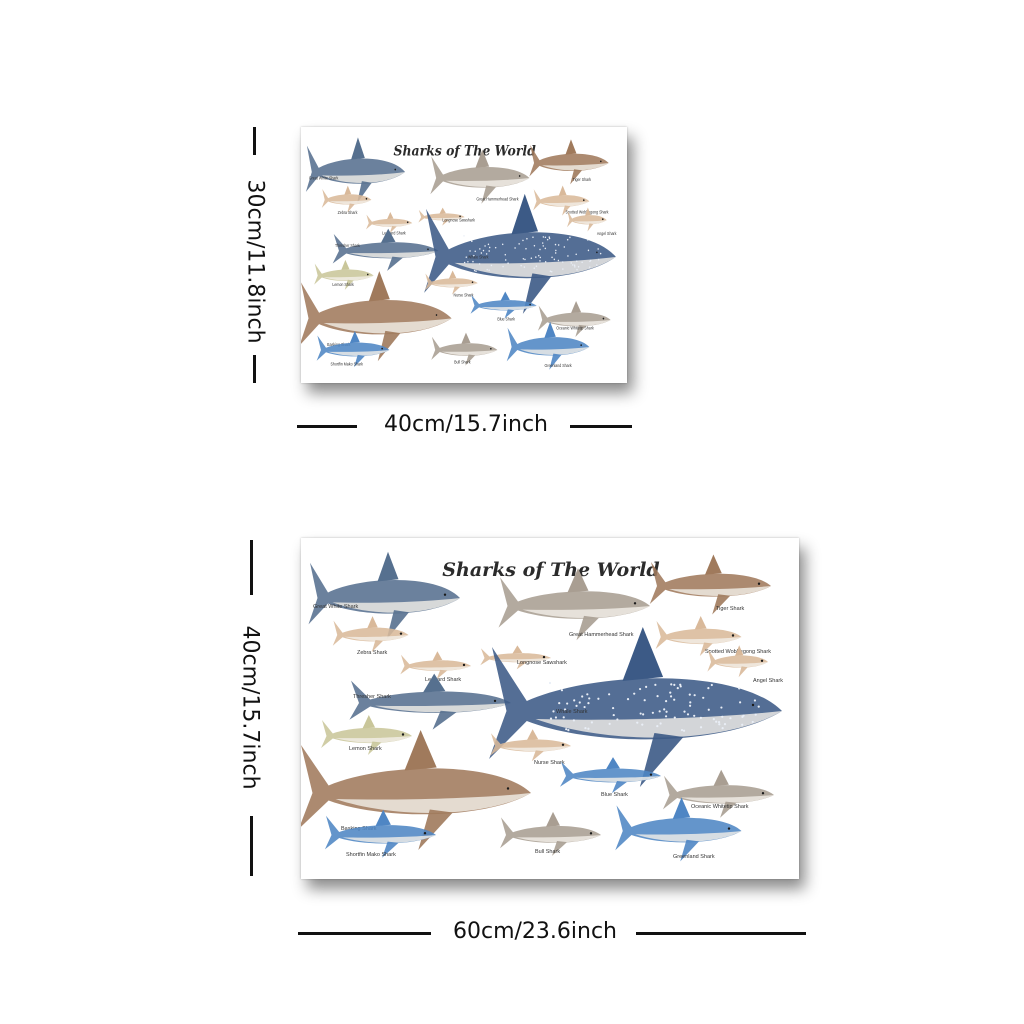  Describe the element at coordinates (456, 290) in the screenshot. I see `nurse-pectoral-fin` at that location.